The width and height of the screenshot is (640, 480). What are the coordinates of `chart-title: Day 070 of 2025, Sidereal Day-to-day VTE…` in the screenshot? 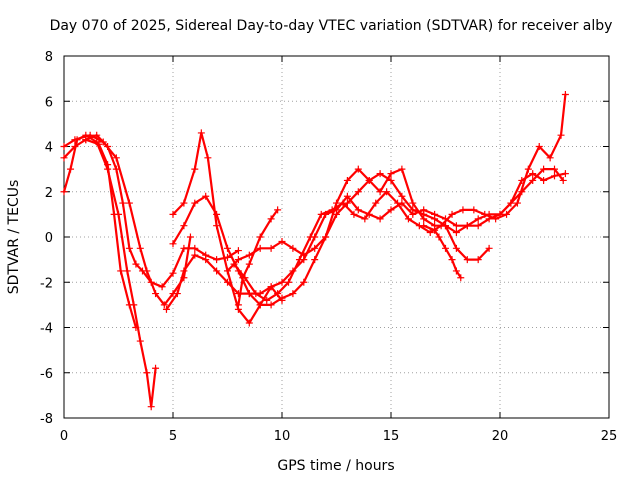 It's located at (331, 26).